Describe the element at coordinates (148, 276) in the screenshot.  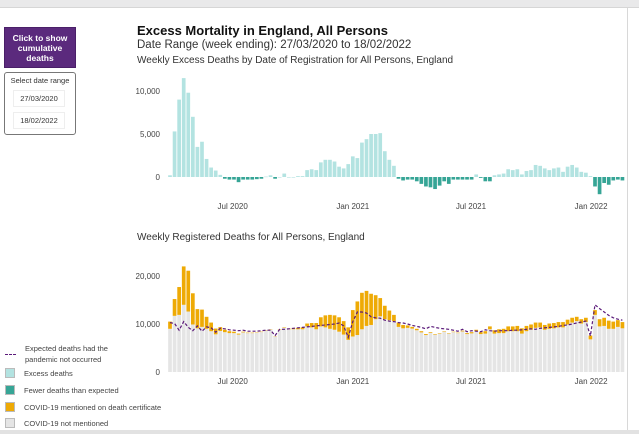
I see `y-tick-label: 20,000` at that location.